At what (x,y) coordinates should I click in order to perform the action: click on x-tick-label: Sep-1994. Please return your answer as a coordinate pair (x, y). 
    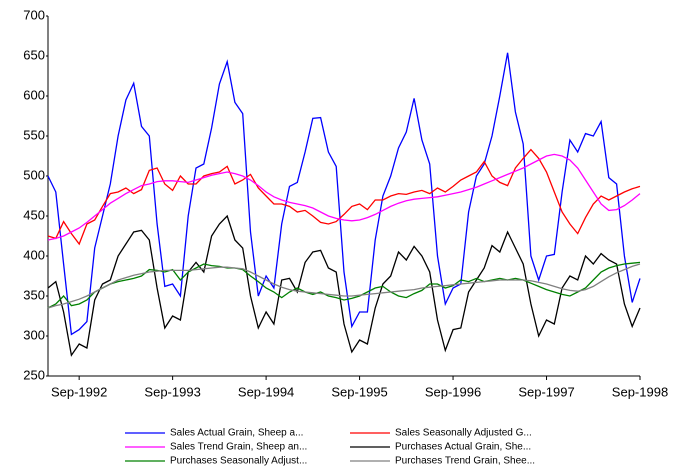
    Looking at the image, I should click on (266, 391).